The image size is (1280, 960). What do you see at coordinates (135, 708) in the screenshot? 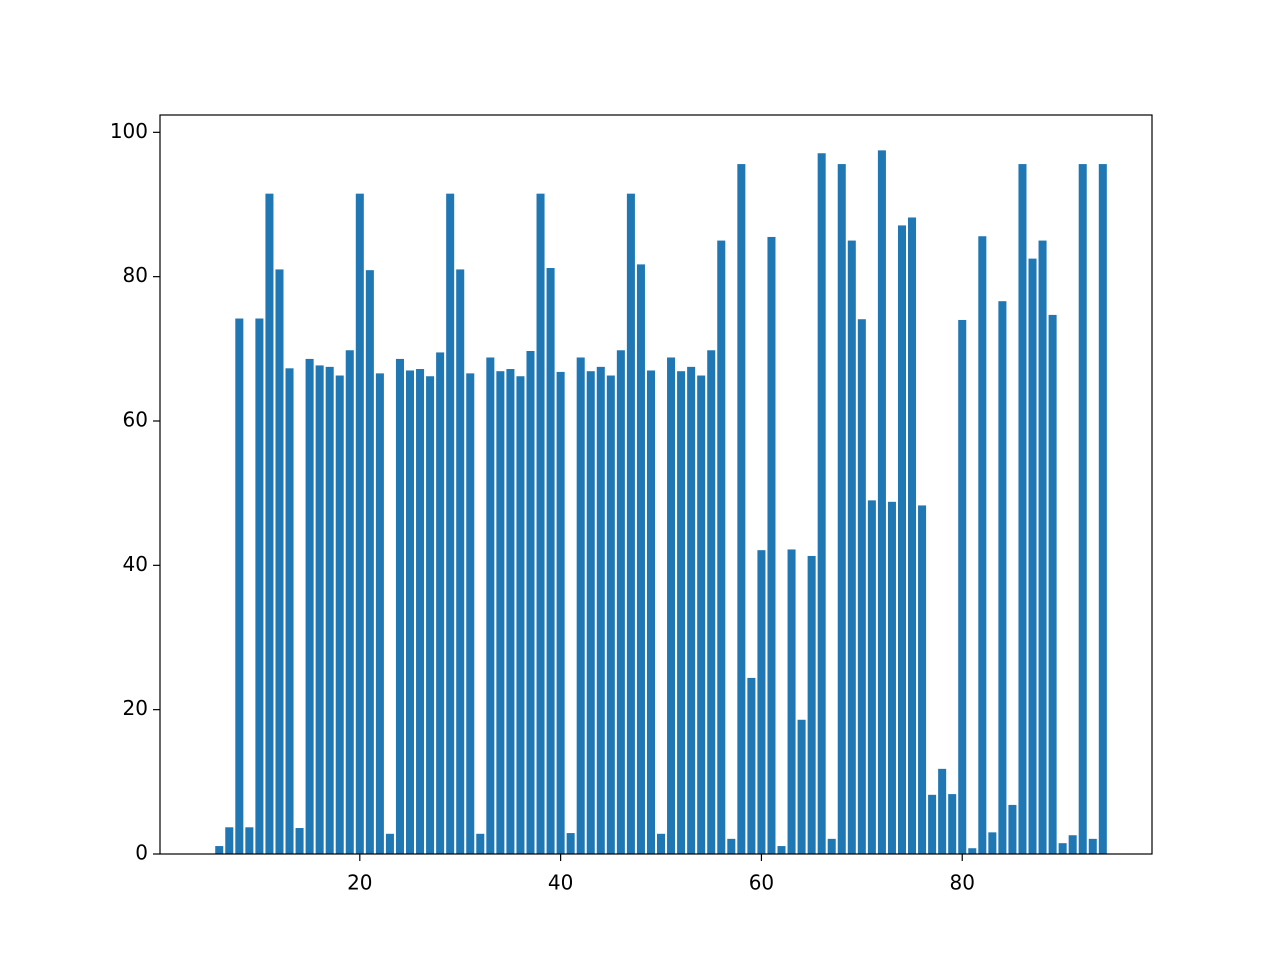
I see `y-tick-label: 20` at bounding box center [135, 708].